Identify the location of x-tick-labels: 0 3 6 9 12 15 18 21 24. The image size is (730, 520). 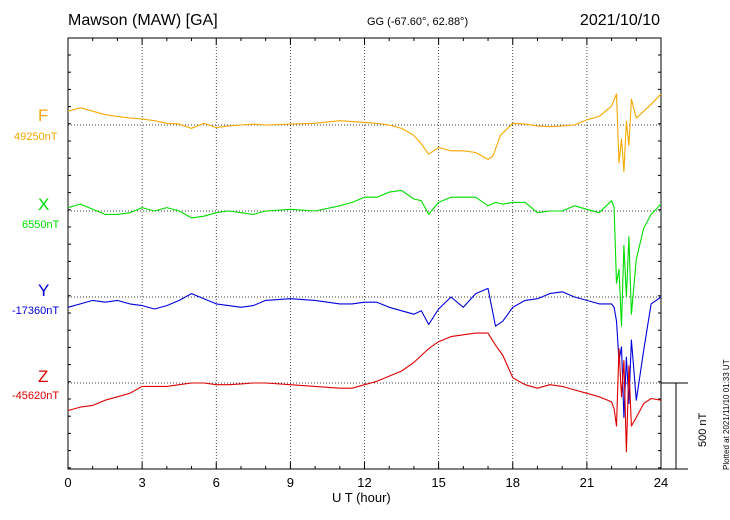
(366, 482).